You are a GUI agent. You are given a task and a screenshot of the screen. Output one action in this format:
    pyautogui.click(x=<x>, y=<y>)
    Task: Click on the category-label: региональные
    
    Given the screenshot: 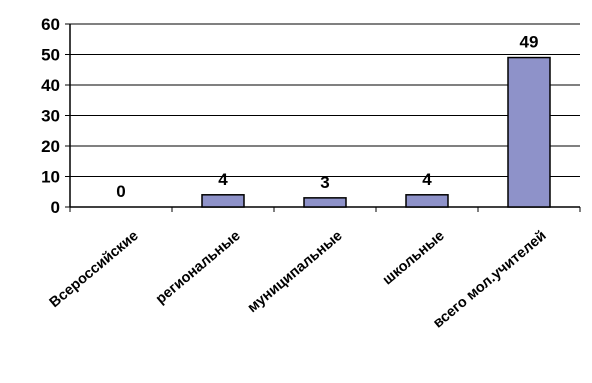 What is the action you would take?
    pyautogui.click(x=198, y=268)
    